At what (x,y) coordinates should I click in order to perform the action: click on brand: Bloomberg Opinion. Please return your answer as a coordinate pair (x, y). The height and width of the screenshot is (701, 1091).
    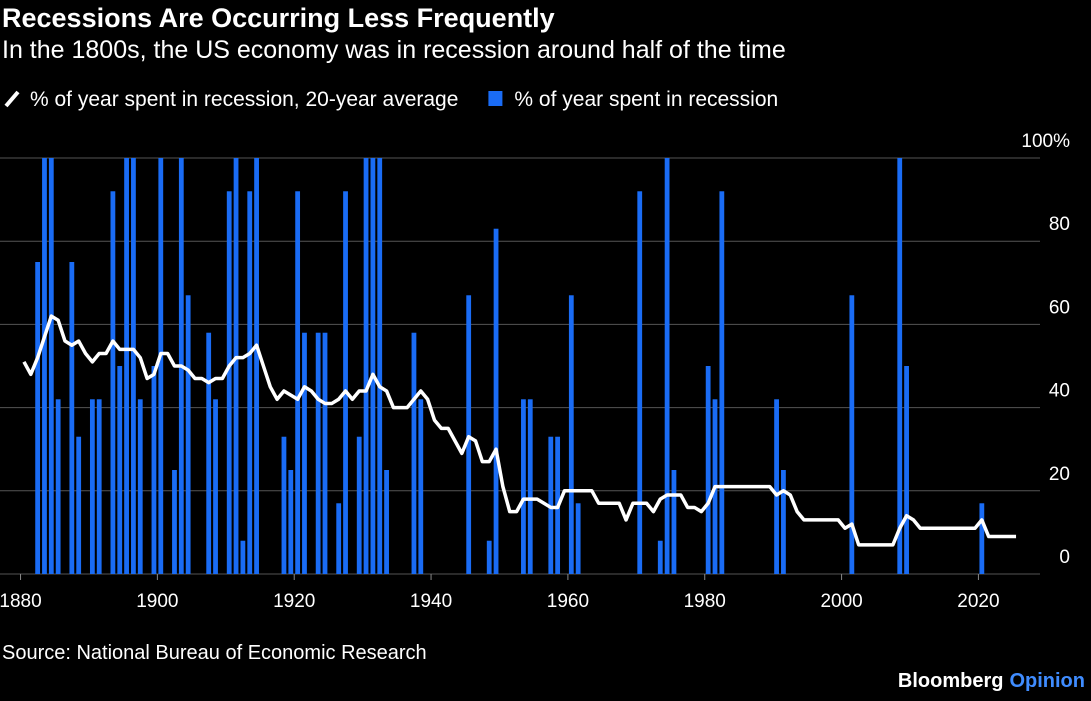
    Looking at the image, I should click on (991, 681).